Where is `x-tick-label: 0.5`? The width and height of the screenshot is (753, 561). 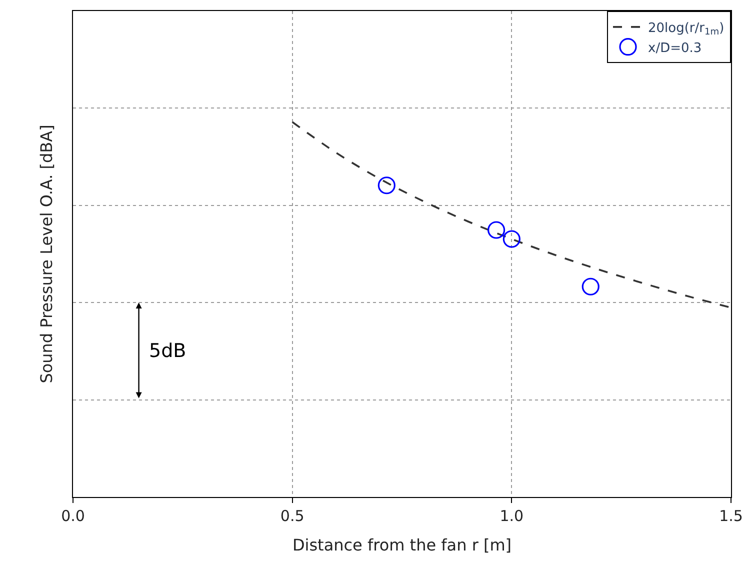 x-tick-label: 0.5 is located at coordinates (292, 516).